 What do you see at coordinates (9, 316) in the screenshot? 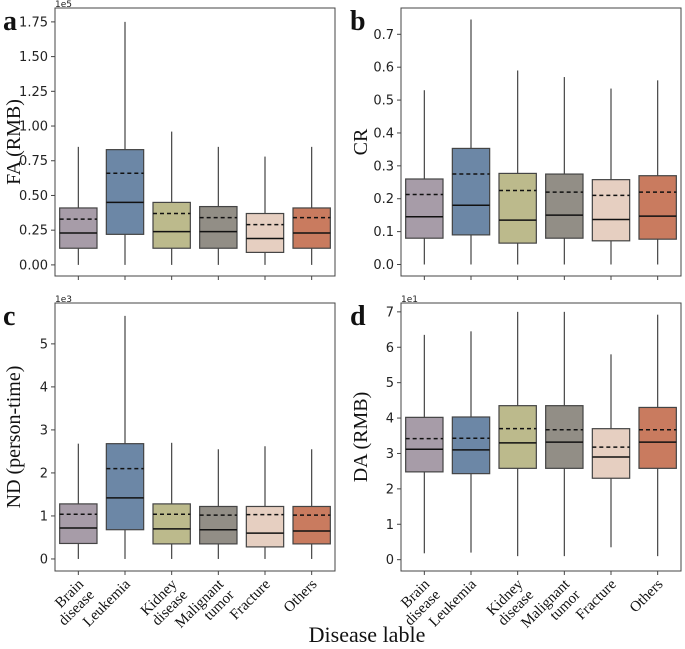
I see `panel-label: c` at bounding box center [9, 316].